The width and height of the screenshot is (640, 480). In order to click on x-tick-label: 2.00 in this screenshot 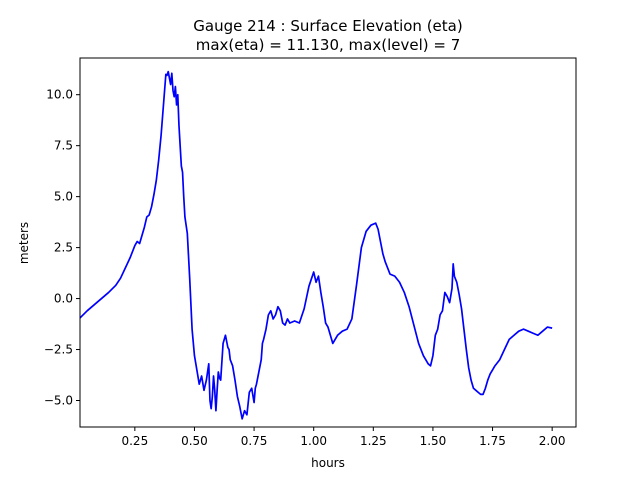, I will do `click(552, 441)`.